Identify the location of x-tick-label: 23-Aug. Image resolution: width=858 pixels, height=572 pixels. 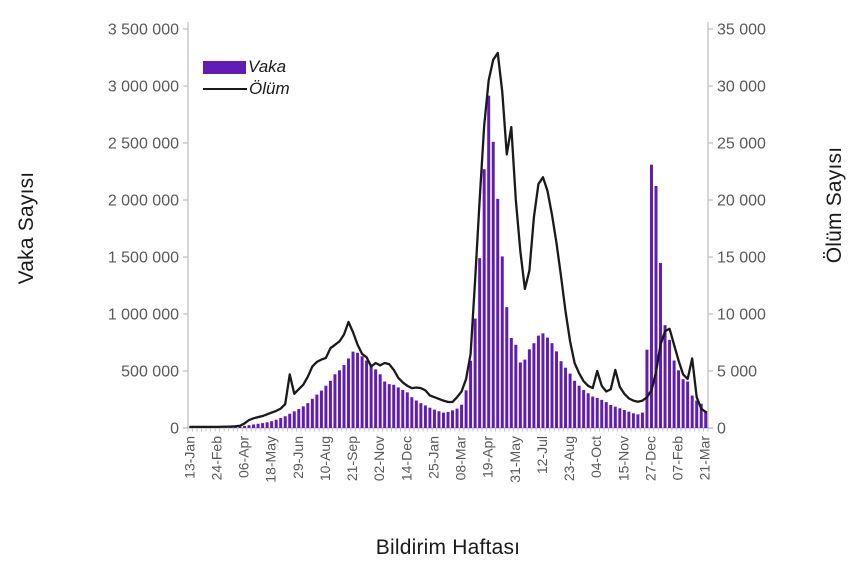
(569, 458).